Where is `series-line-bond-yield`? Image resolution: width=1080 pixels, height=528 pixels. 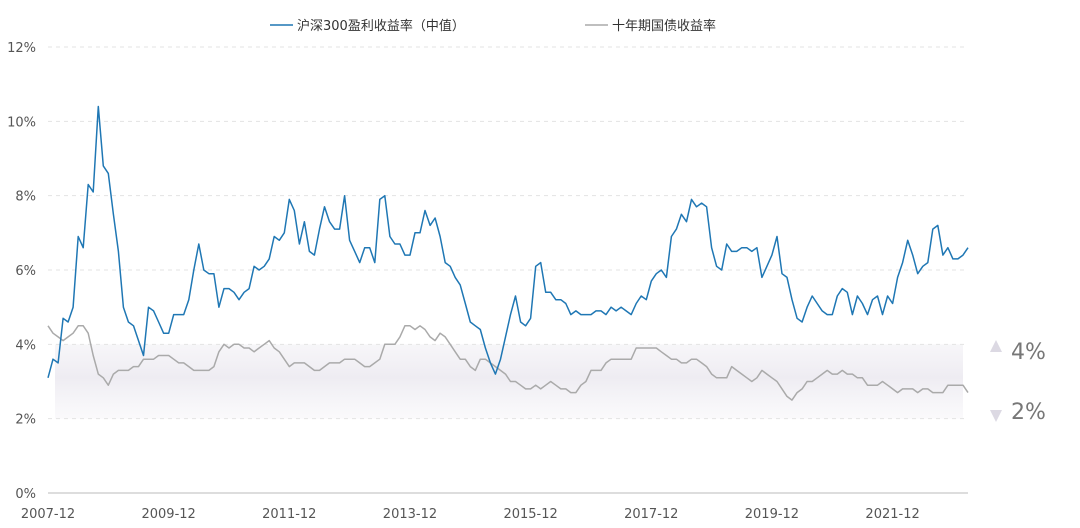
series-line-bond-yield is located at coordinates (508, 363).